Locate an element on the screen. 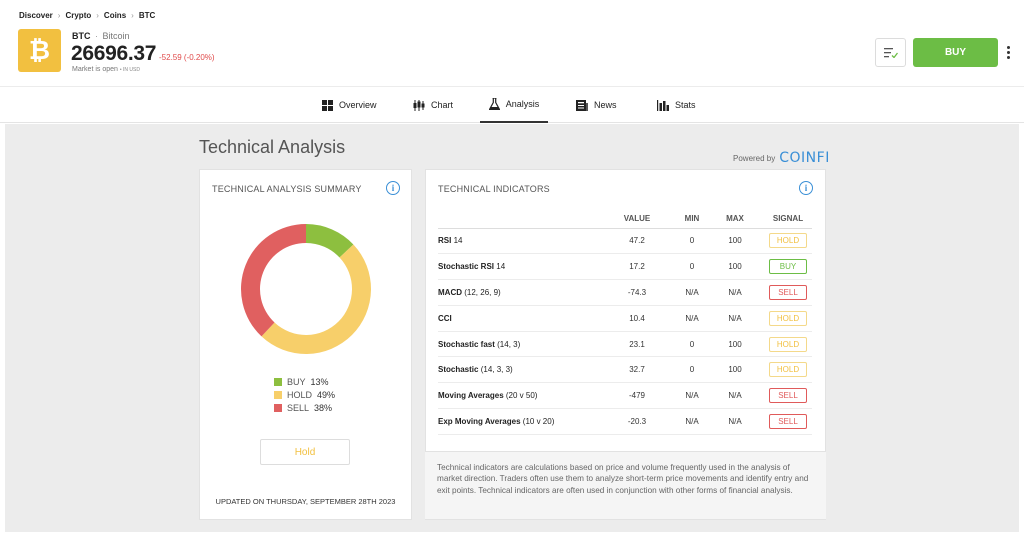 The width and height of the screenshot is (1024, 536). legend-label: SELL is located at coordinates (298, 407).